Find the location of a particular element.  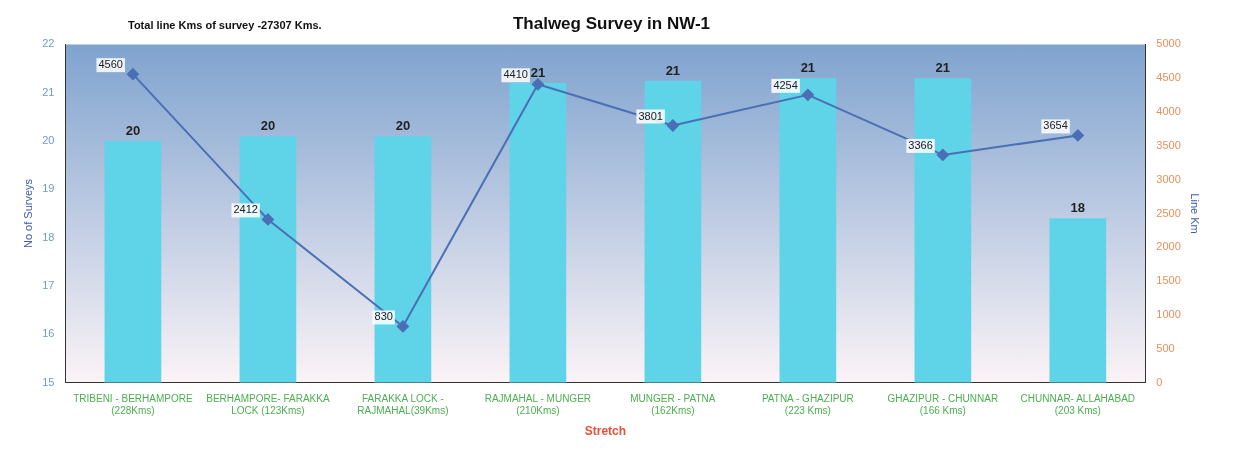

y-axis-title: No of Surveys is located at coordinates (27, 213).